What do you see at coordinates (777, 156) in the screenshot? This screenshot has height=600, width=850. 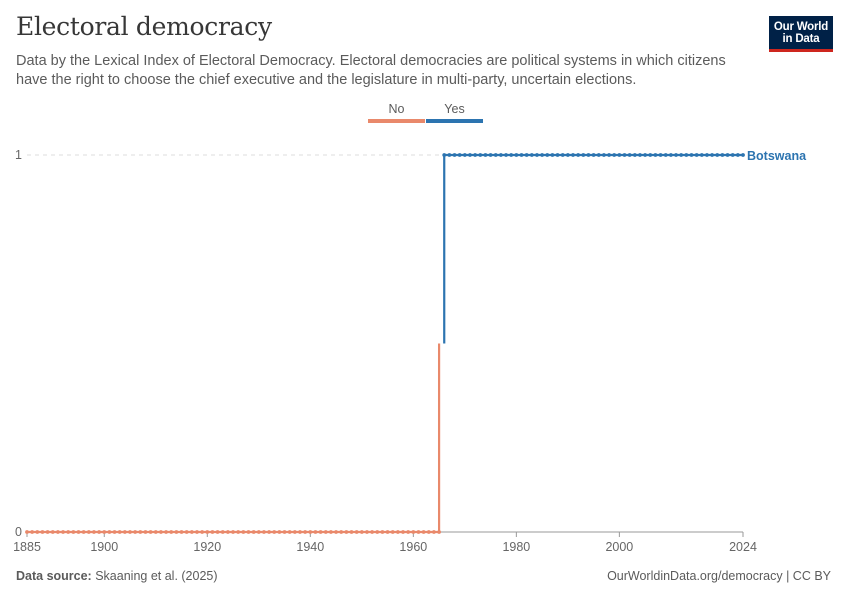 I see `series-label: Botswana` at bounding box center [777, 156].